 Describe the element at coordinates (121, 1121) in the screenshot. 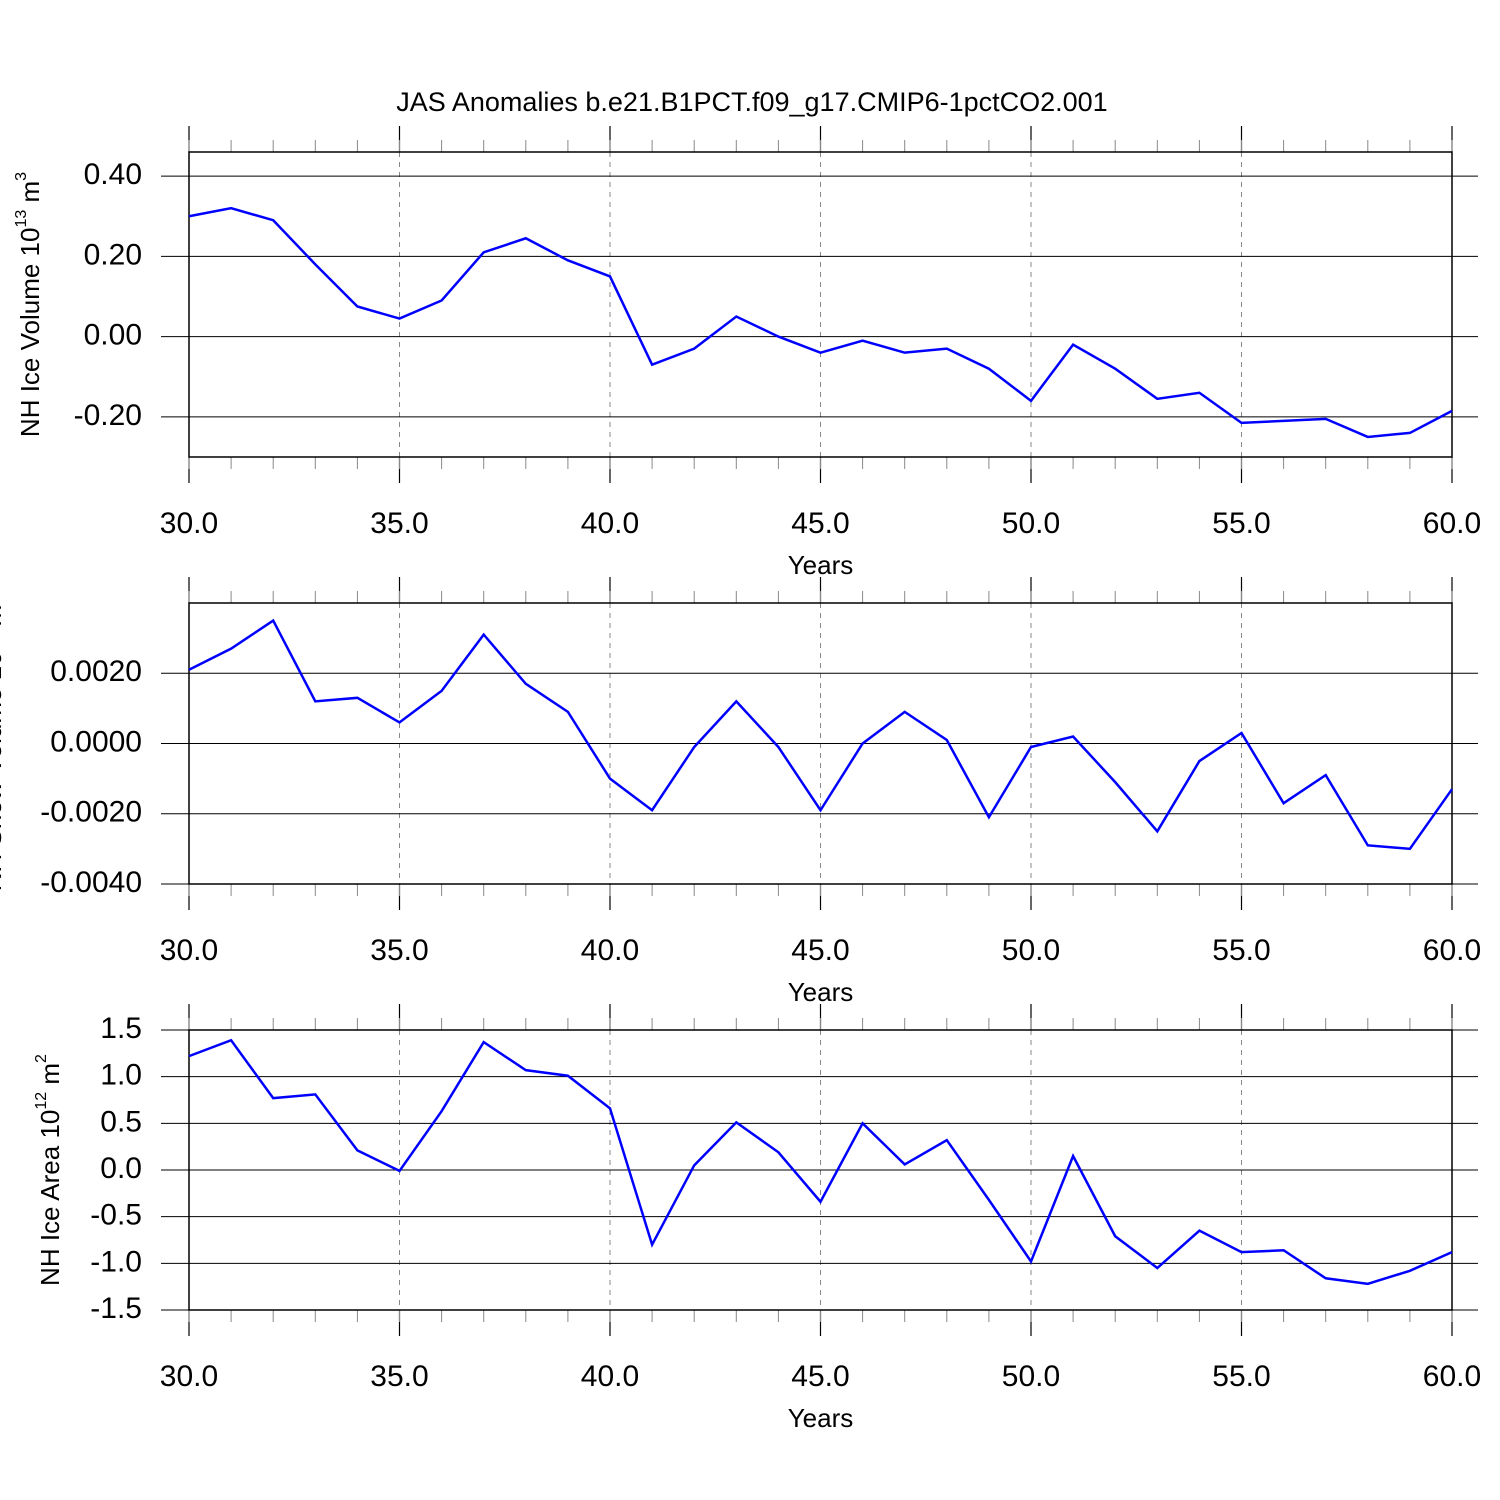

I see `y-tick-label: 0.5` at that location.